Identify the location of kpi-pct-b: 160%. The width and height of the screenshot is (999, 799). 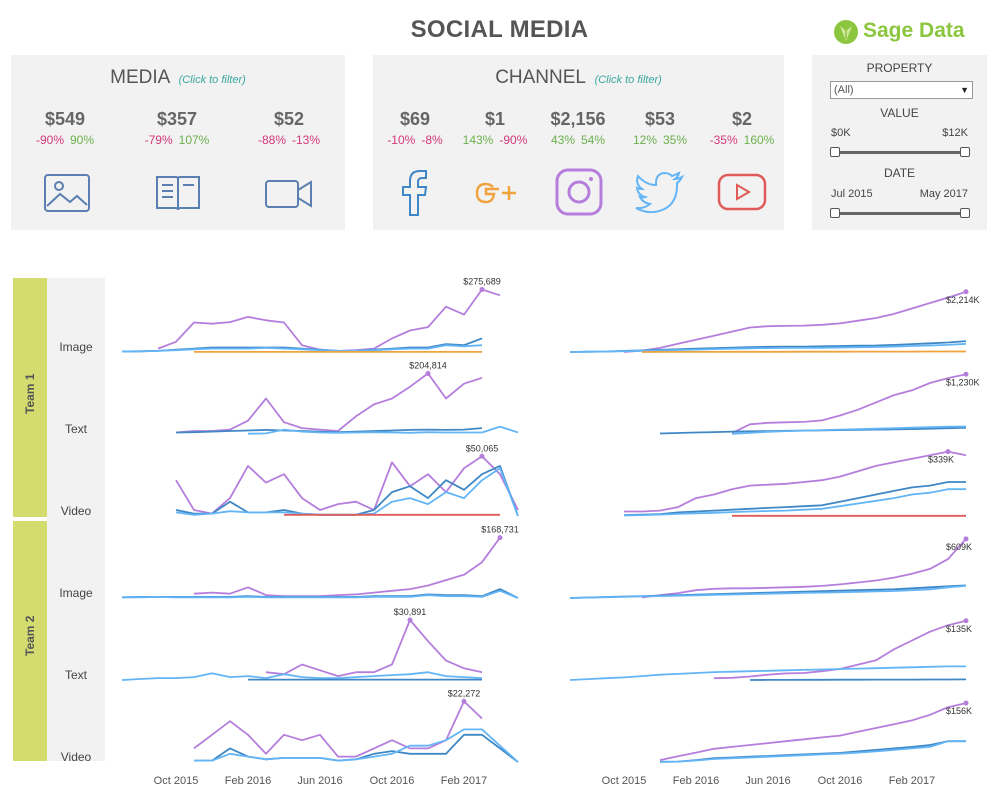
(759, 140).